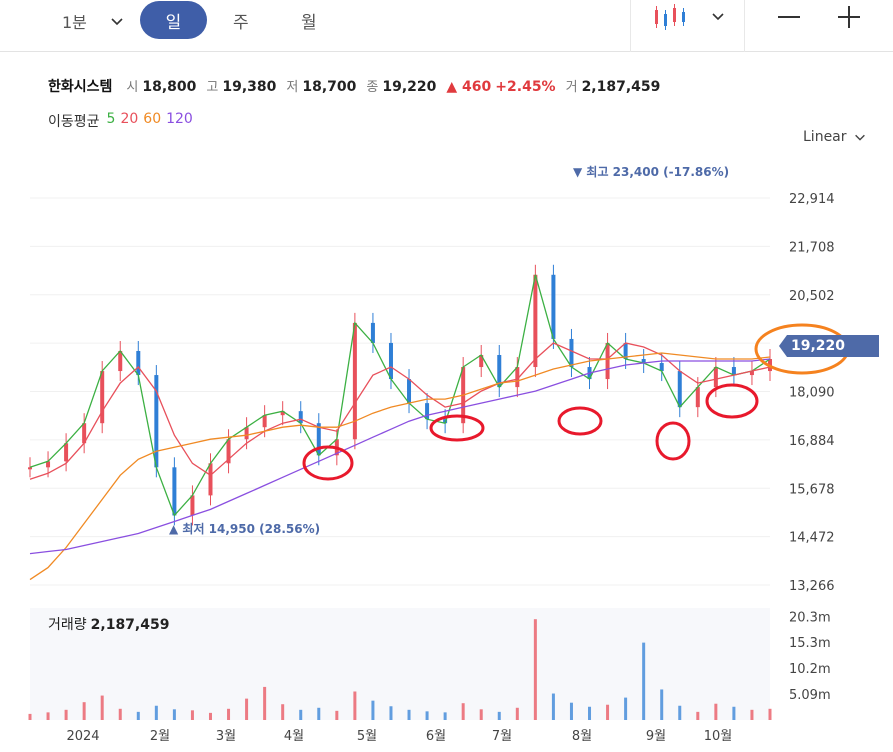 This screenshot has width=893, height=752. Describe the element at coordinates (329, 87) in the screenshot. I see `low-value: 18,700` at that location.